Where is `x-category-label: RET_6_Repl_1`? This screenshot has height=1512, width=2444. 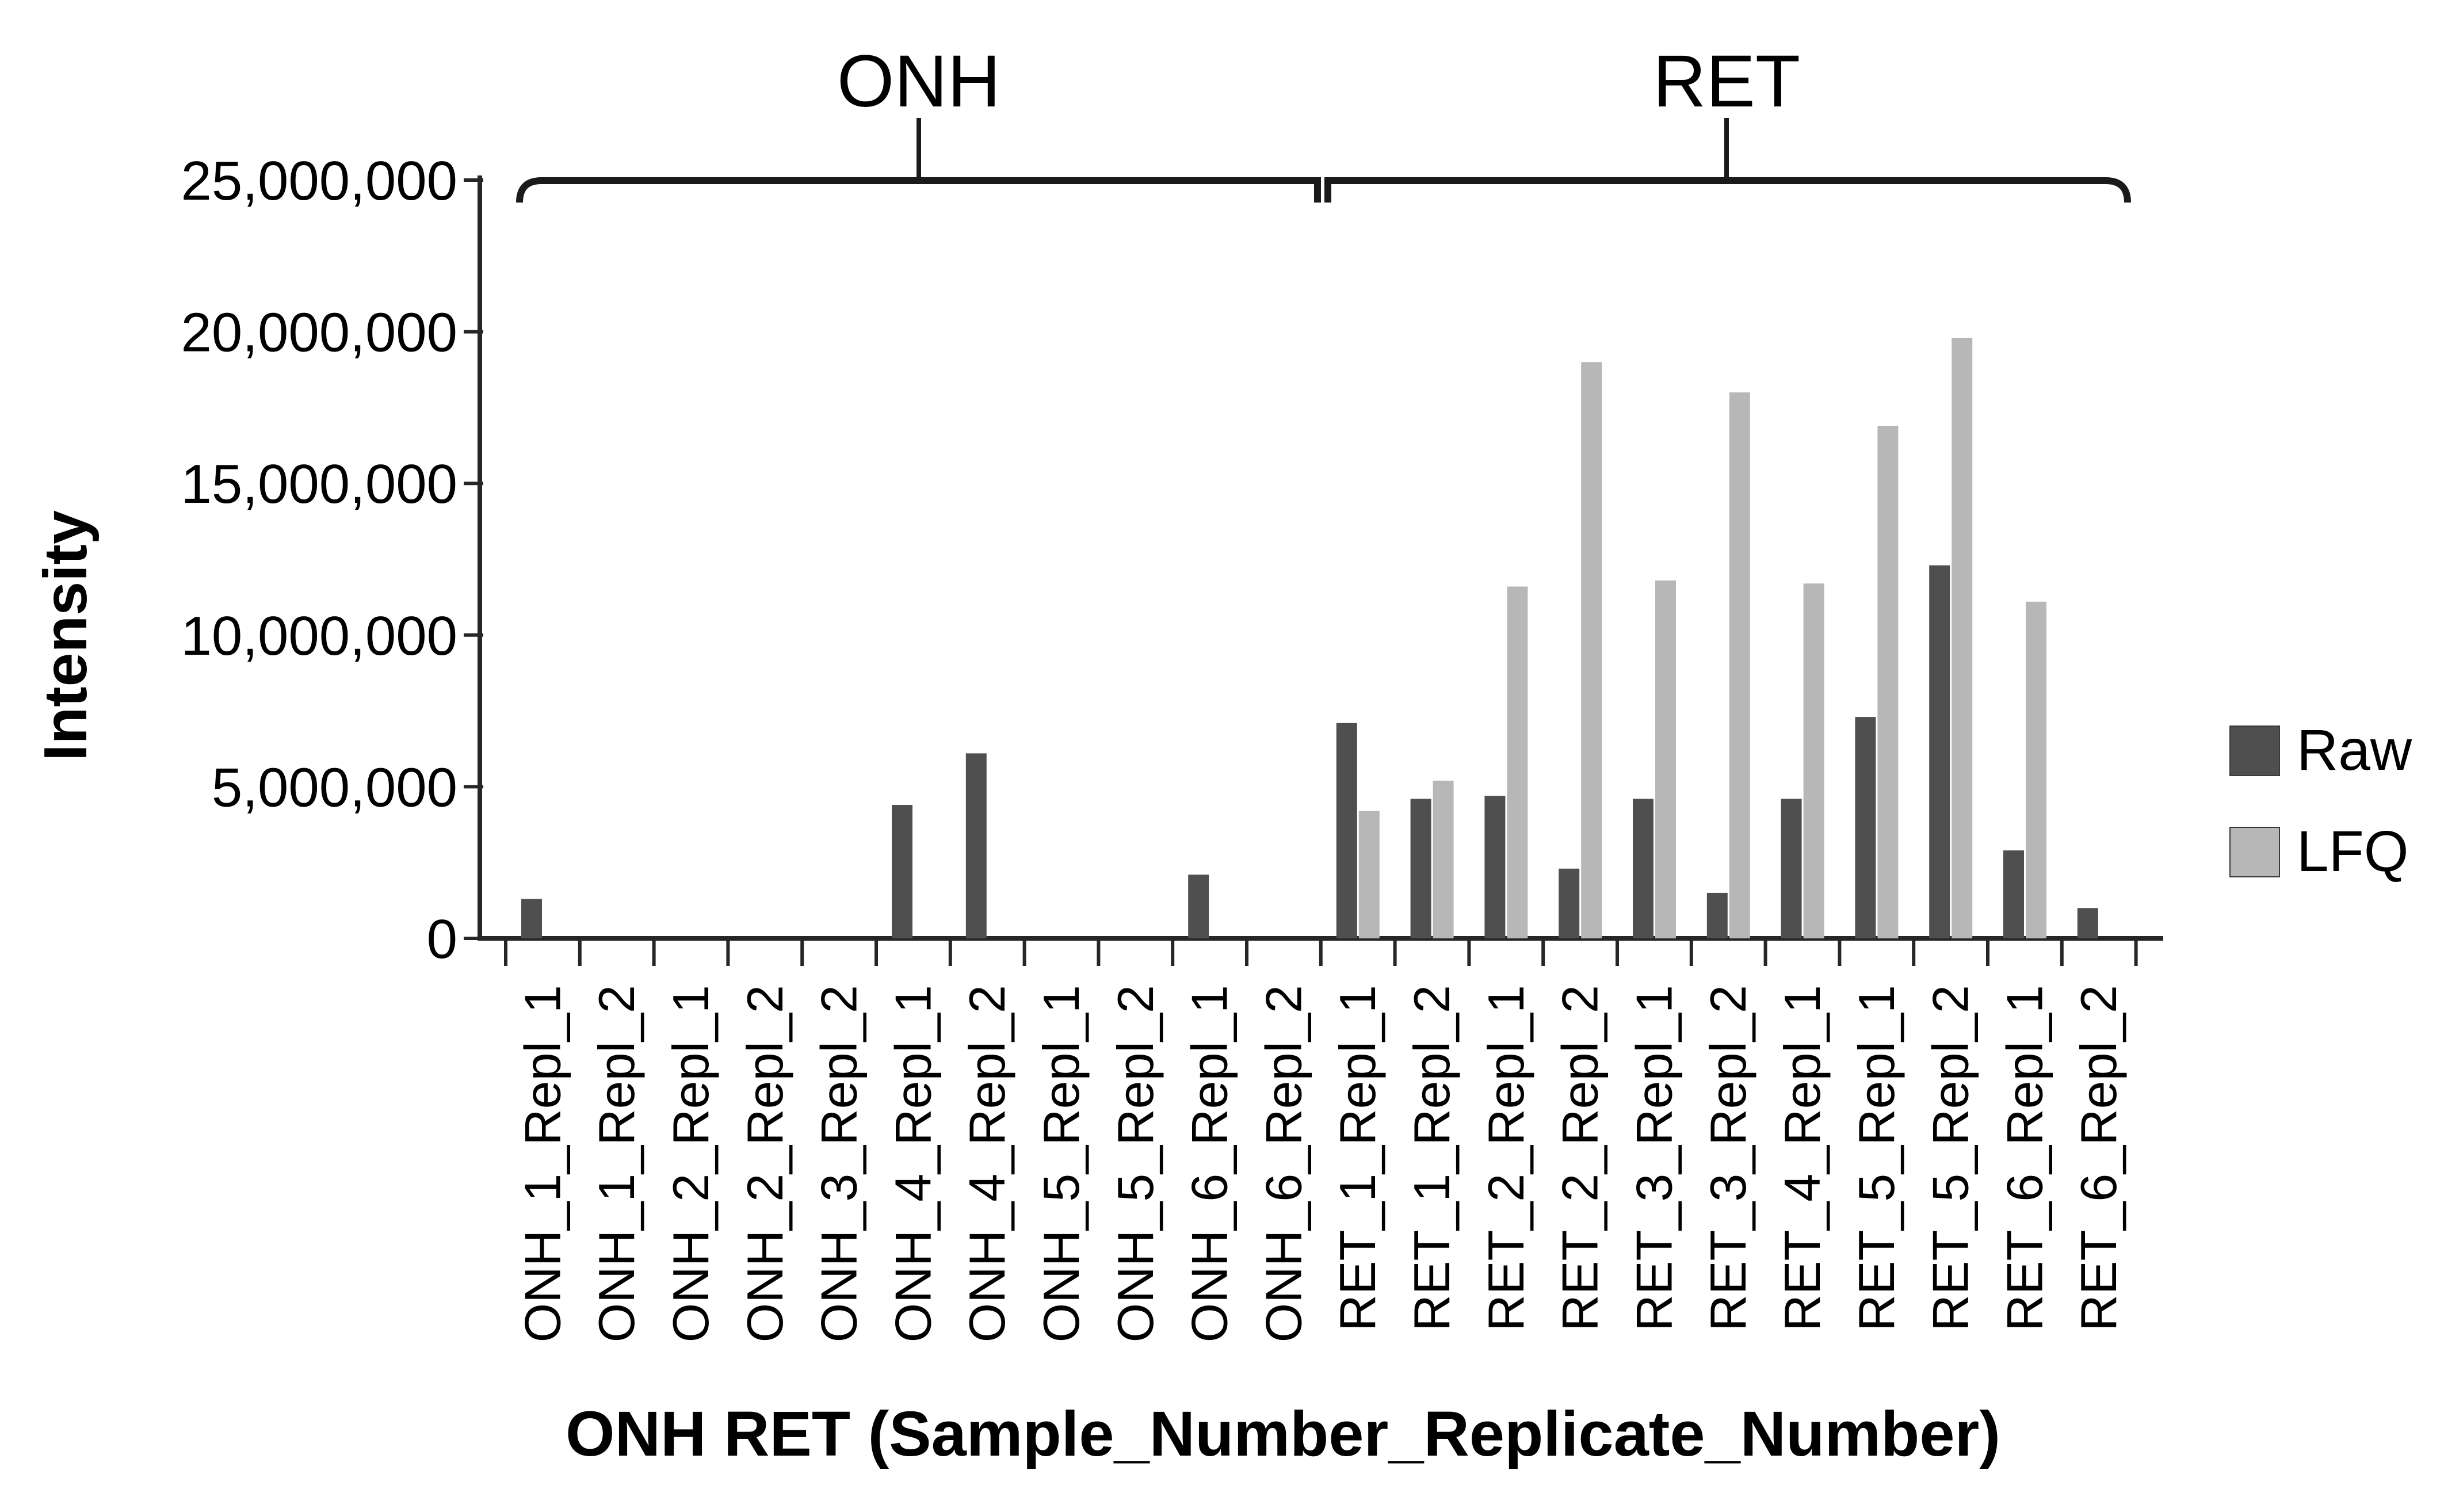
x-category-label: RET_6_Repl_1 is located at coordinates (2024, 1158).